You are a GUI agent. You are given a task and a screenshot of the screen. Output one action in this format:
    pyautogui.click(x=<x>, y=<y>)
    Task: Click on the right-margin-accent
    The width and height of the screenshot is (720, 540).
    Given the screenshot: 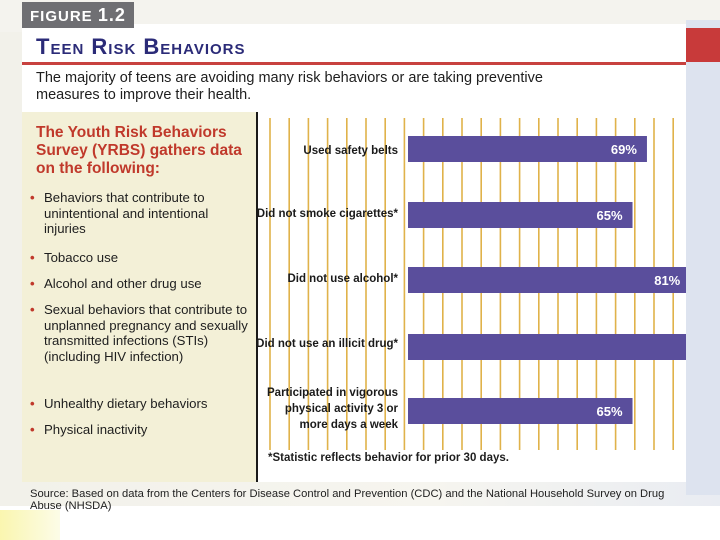 What is the action you would take?
    pyautogui.click(x=703, y=45)
    